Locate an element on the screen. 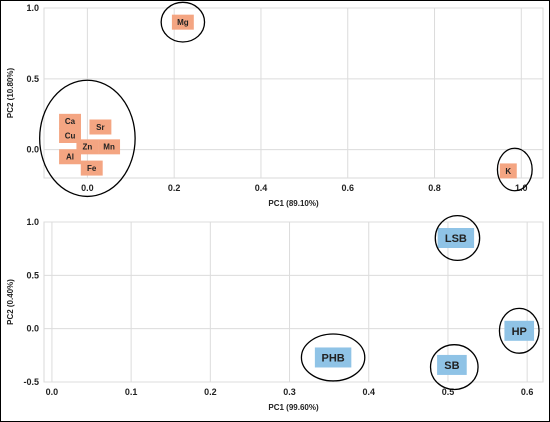 This screenshot has width=550, height=422. x-tick-label: 0.5 is located at coordinates (448, 392).